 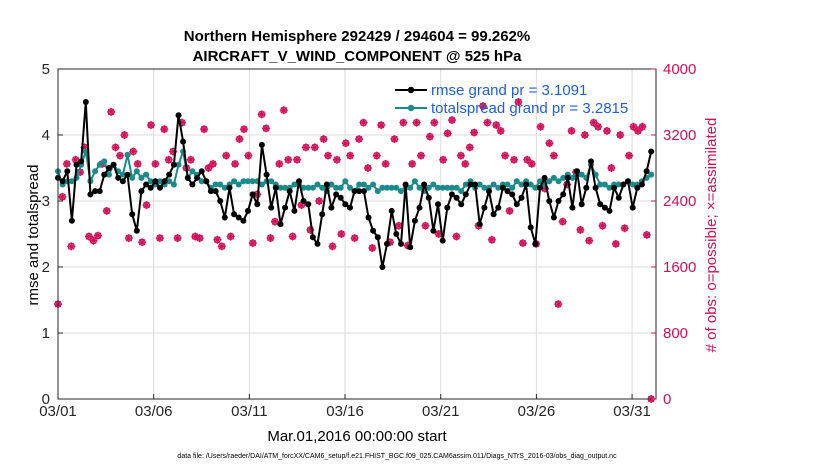 What do you see at coordinates (46, 399) in the screenshot?
I see `y-left-tick-label: 0` at bounding box center [46, 399].